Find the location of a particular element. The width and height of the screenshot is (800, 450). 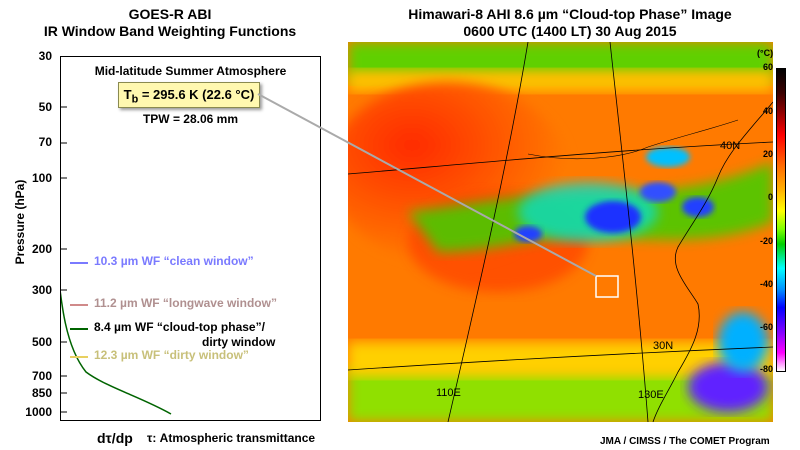

x-axis-label-derivative: dτ/dp is located at coordinates (115, 438).